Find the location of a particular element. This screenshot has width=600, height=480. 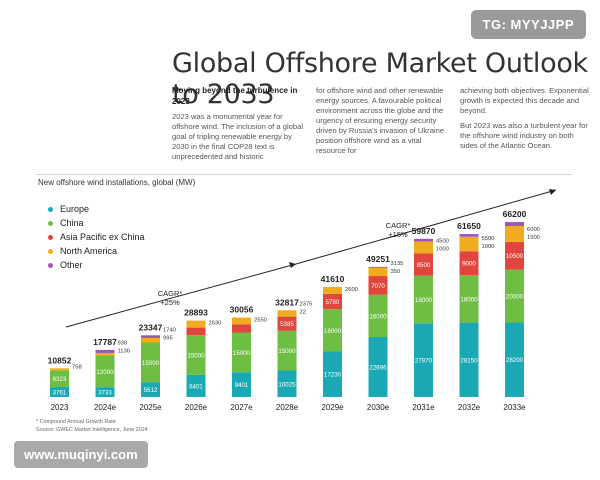

bar-value-label: 28200 is located at coordinates (515, 360).